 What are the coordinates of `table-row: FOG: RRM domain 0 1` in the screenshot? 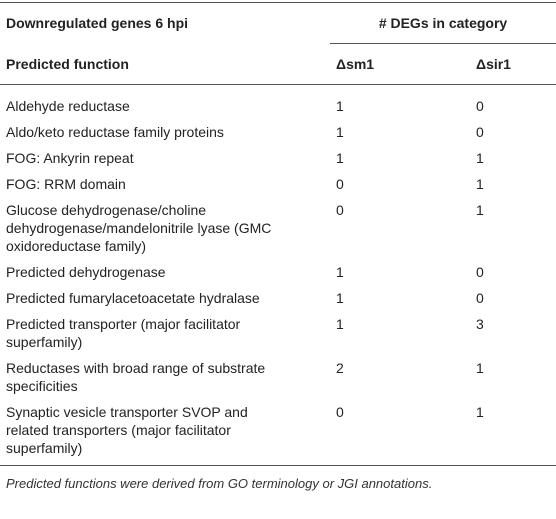 It's located at (278, 184).